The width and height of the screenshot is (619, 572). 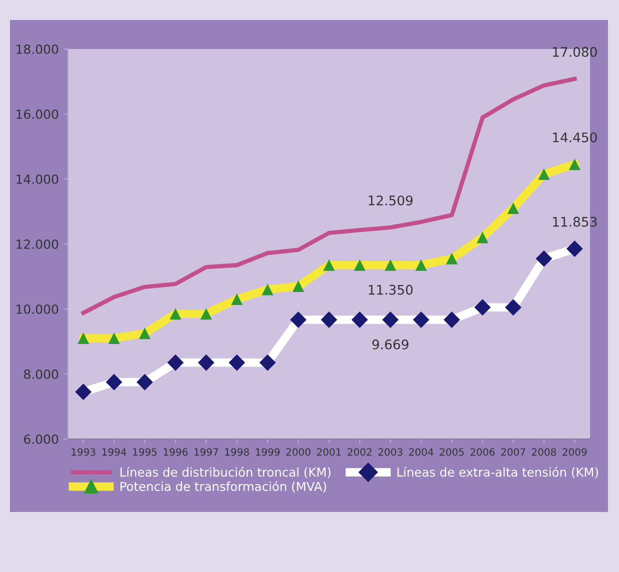 I want to click on x-tick-label: 2001, so click(x=329, y=452).